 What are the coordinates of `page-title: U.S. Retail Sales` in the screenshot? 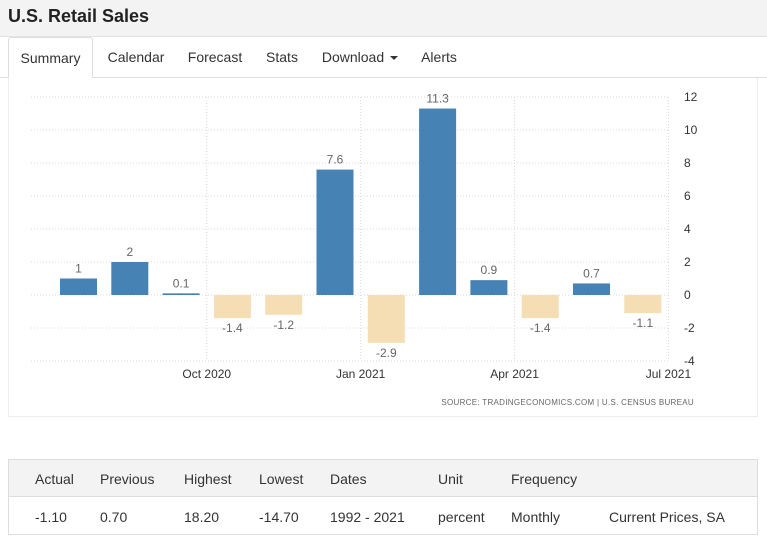 It's located at (79, 16).